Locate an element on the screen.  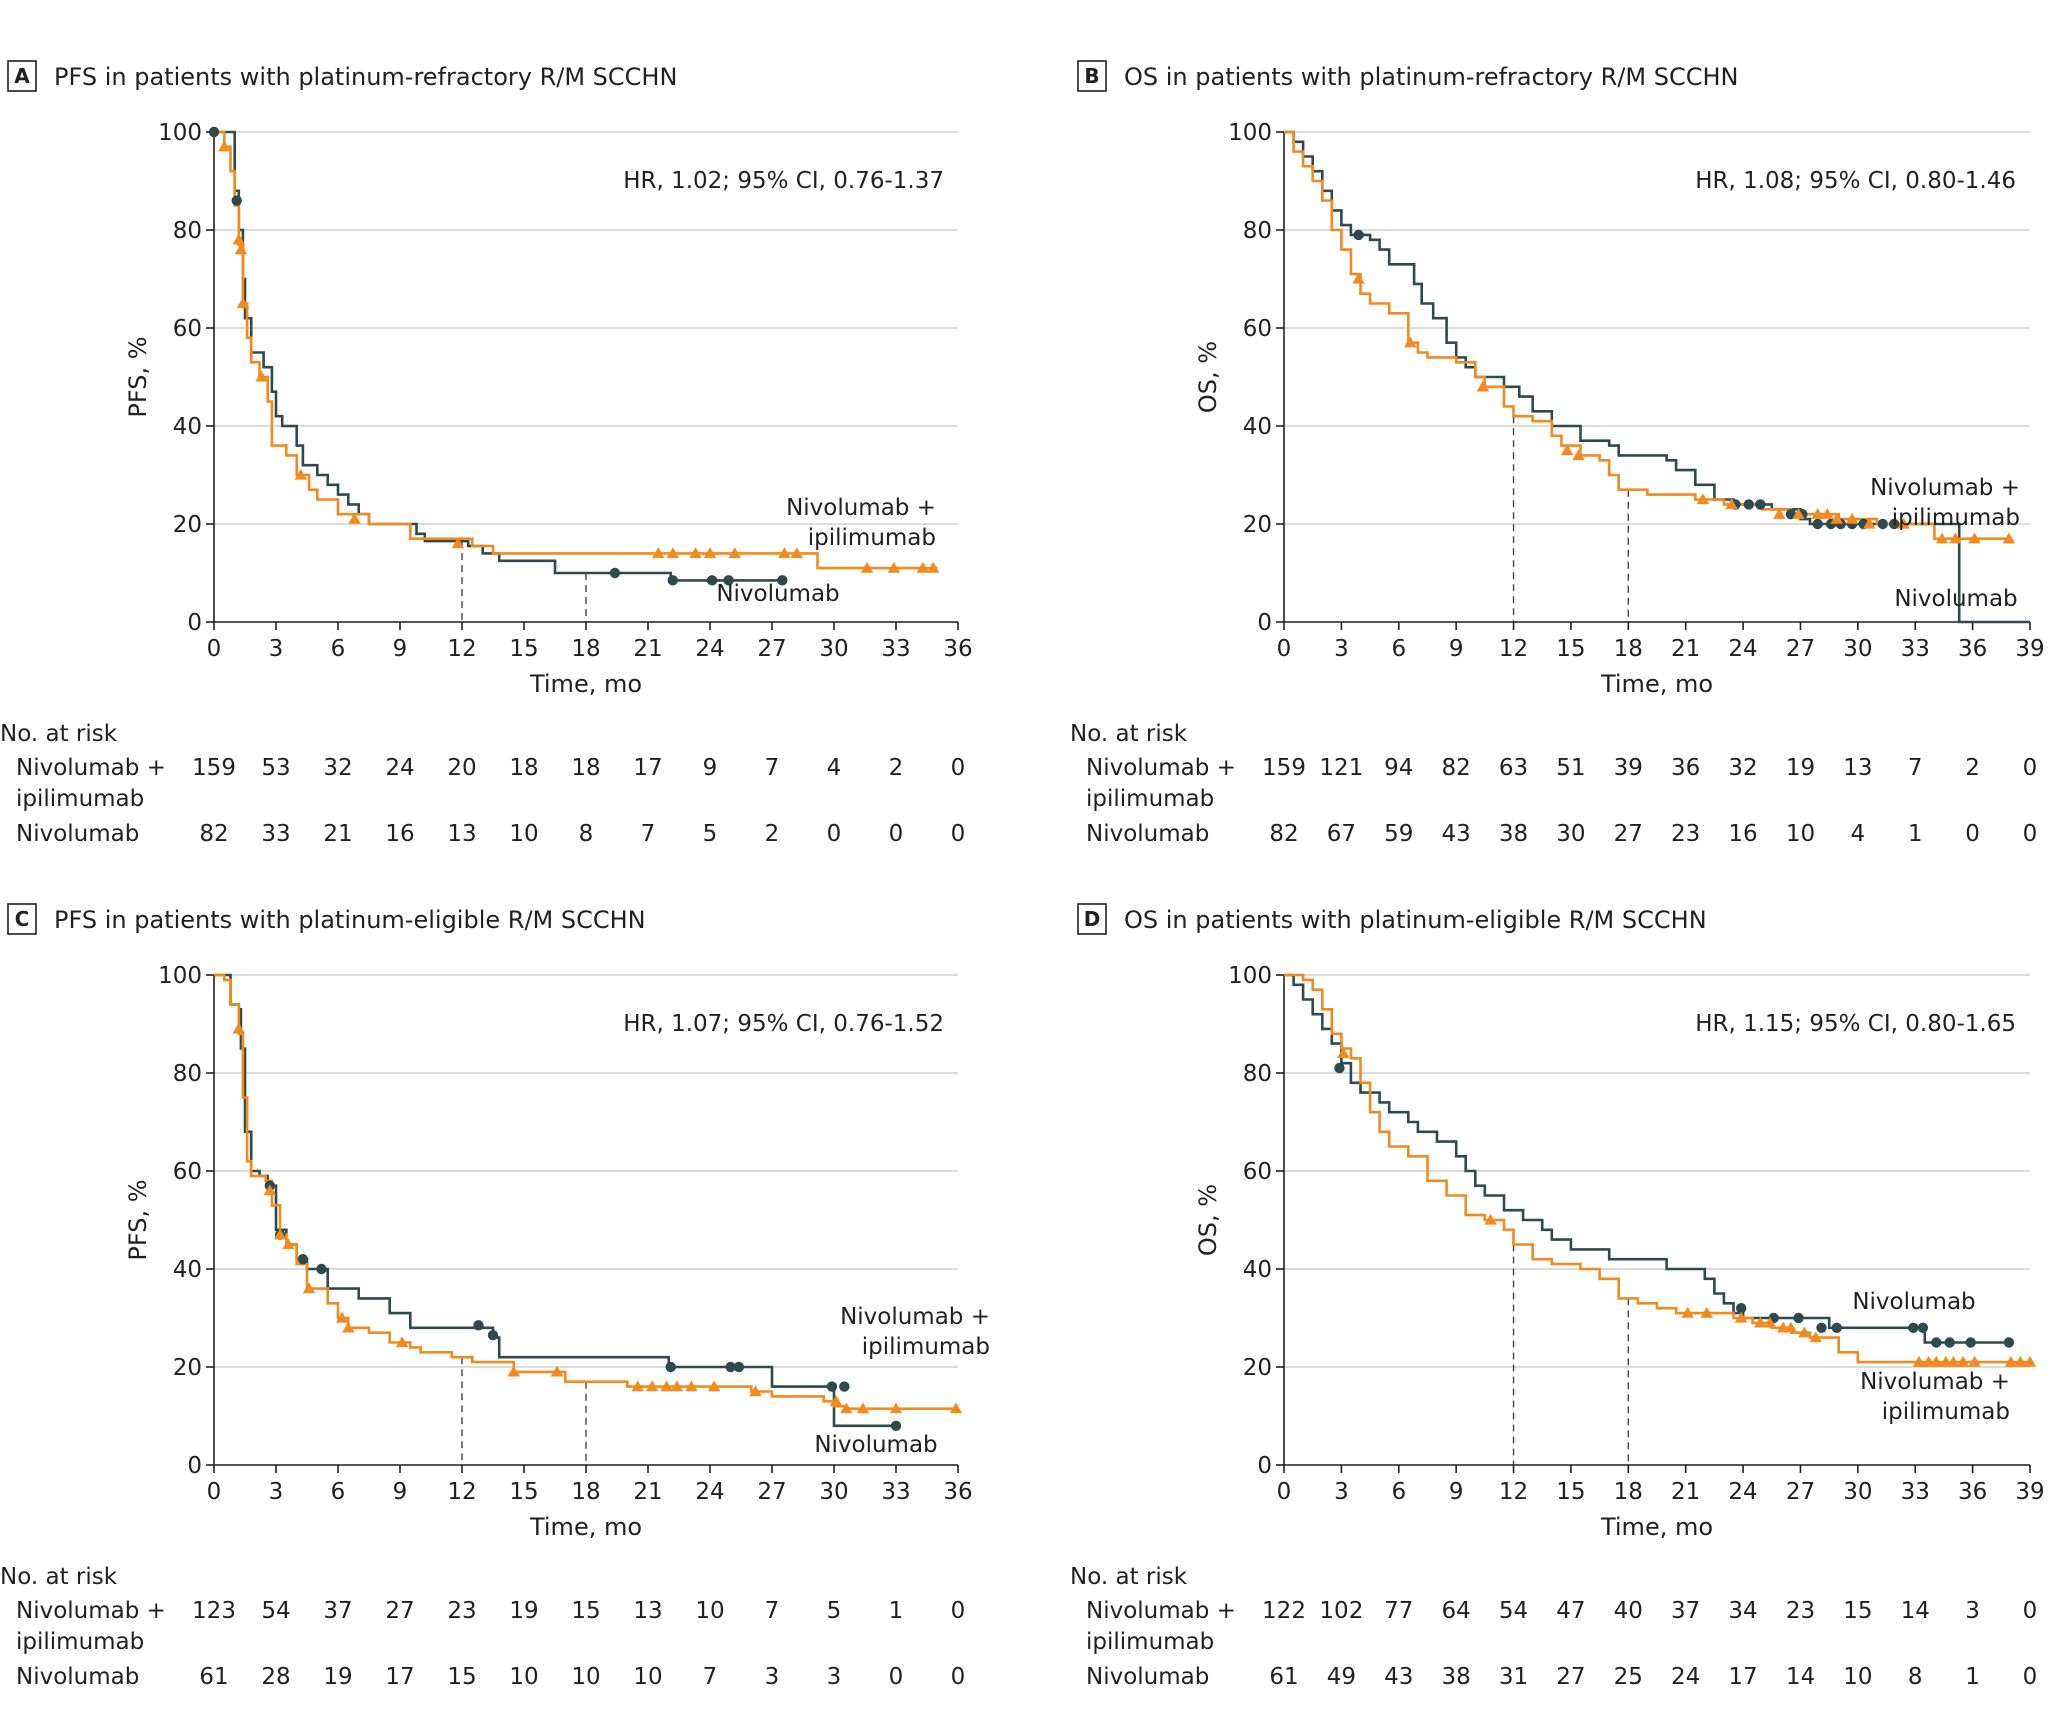
x-tick-label: 36 is located at coordinates (957, 649).